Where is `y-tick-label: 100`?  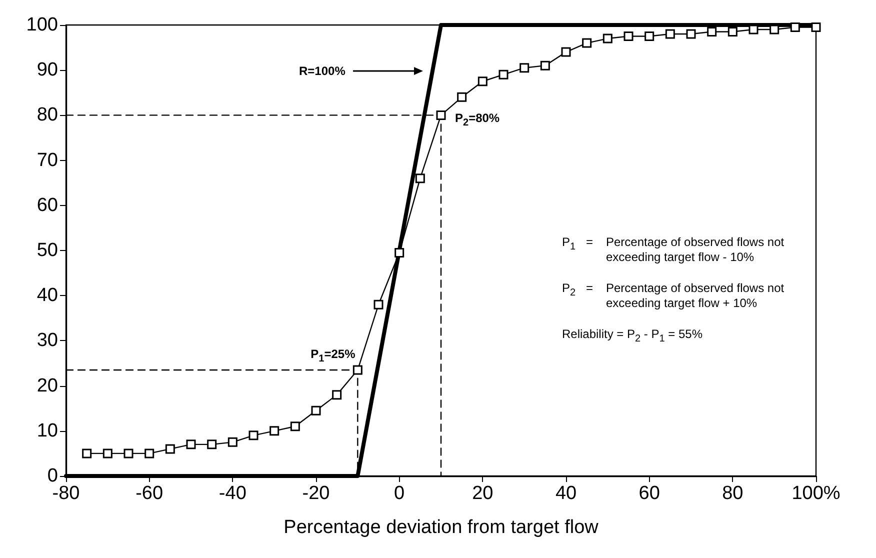 y-tick-label: 100 is located at coordinates (42, 25).